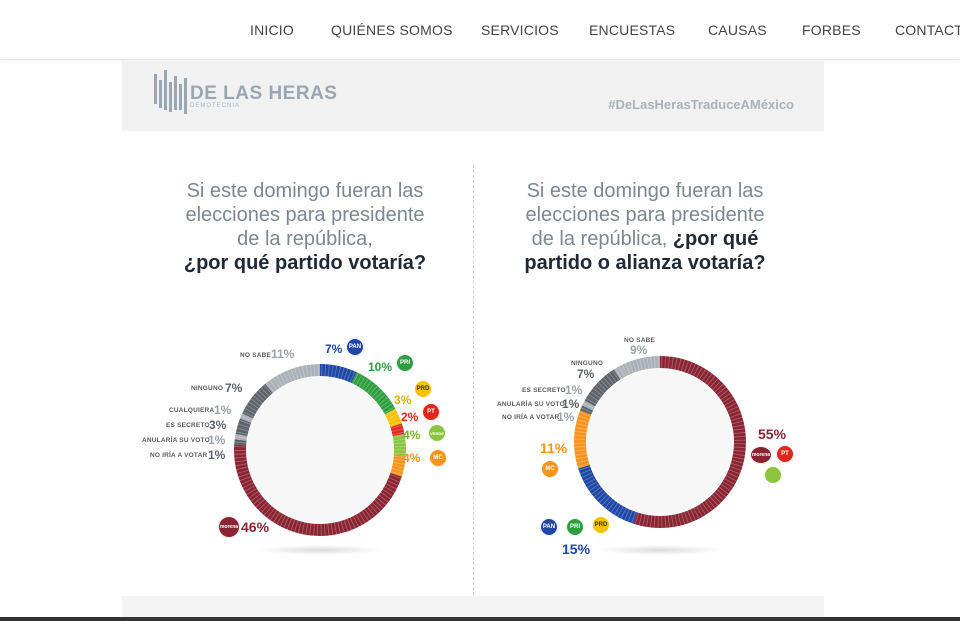 This screenshot has width=960, height=621. Describe the element at coordinates (255, 527) in the screenshot. I see `chart1-pct-morena: 46%` at that location.